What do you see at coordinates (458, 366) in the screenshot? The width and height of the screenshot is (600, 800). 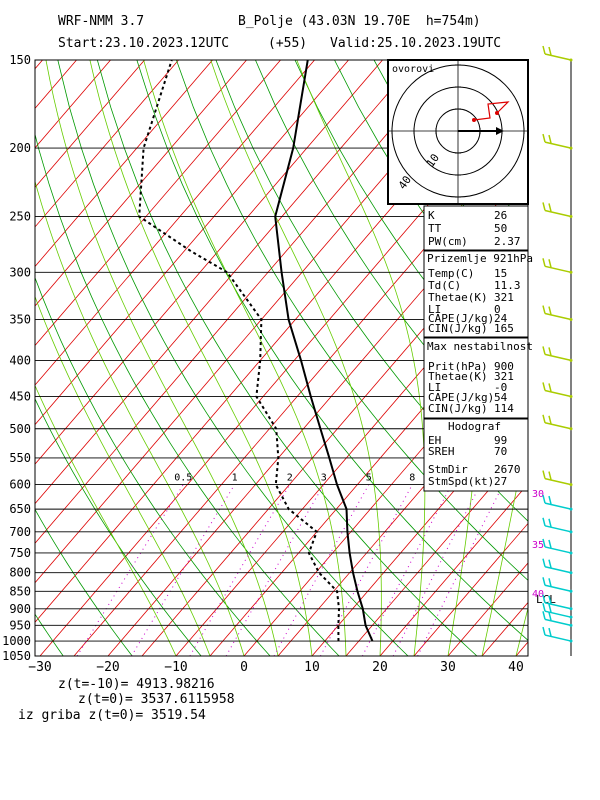 I see `svg-text: Prit(hPa)` at bounding box center [458, 366].